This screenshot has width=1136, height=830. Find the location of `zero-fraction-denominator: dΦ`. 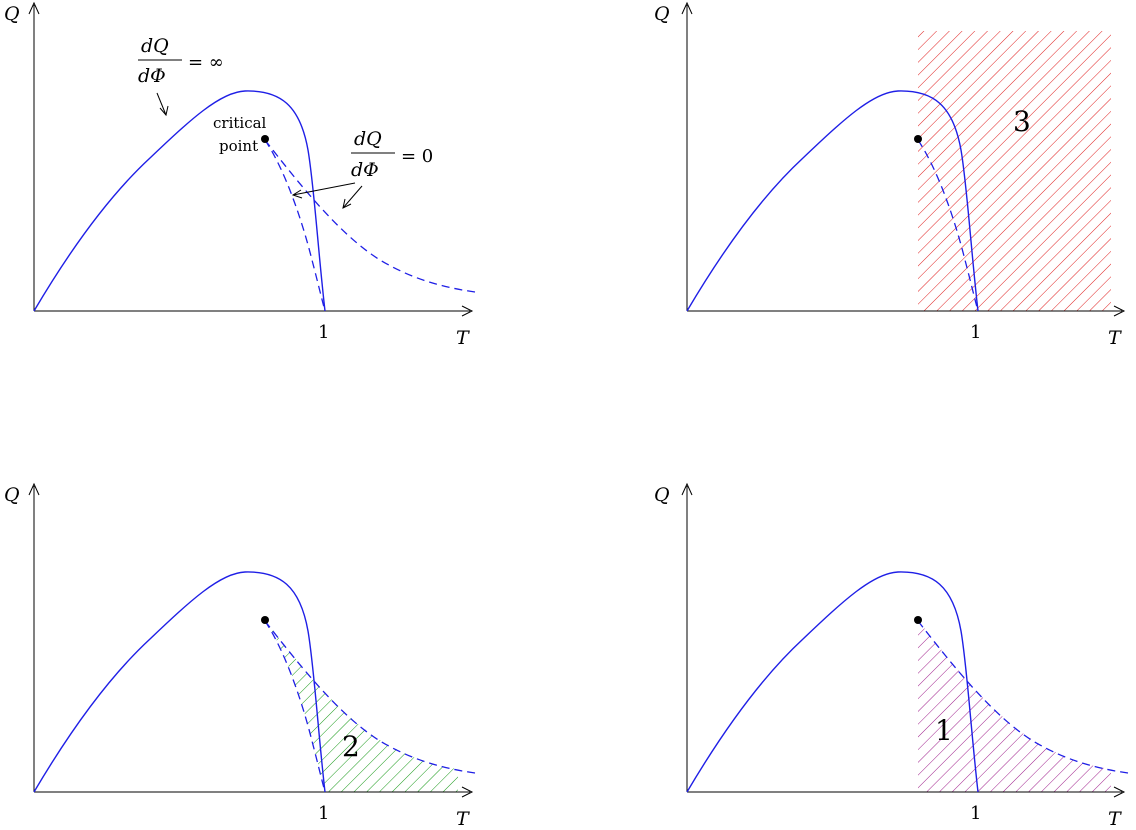

zero-fraction-denominator: dΦ is located at coordinates (365, 170).